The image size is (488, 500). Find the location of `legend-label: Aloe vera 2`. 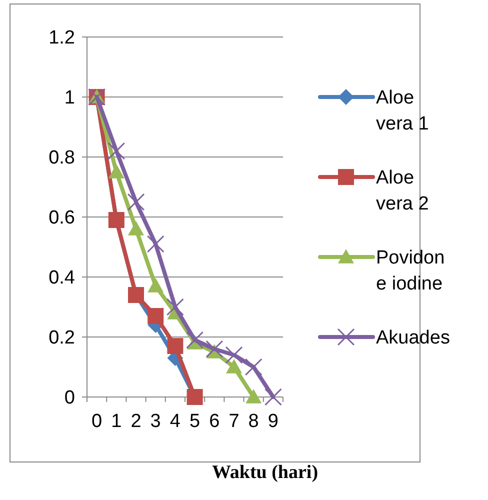

legend-label: Aloe vera 2 is located at coordinates (402, 191).